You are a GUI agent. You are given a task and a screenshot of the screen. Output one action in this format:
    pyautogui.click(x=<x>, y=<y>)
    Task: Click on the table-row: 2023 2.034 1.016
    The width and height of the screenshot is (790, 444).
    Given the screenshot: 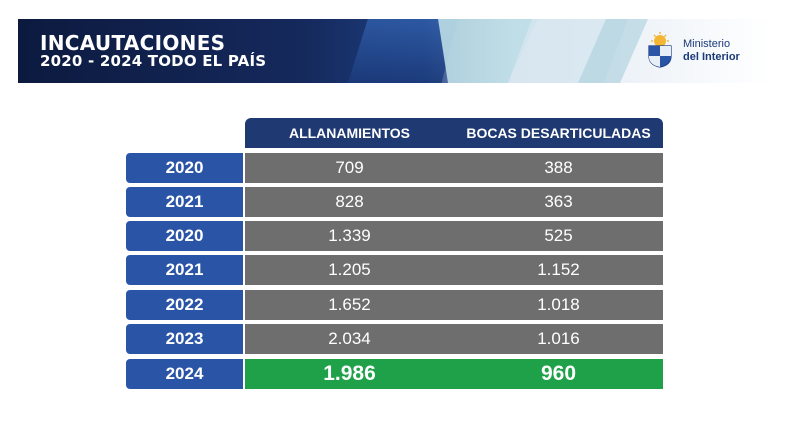 What is the action you would take?
    pyautogui.click(x=394, y=339)
    